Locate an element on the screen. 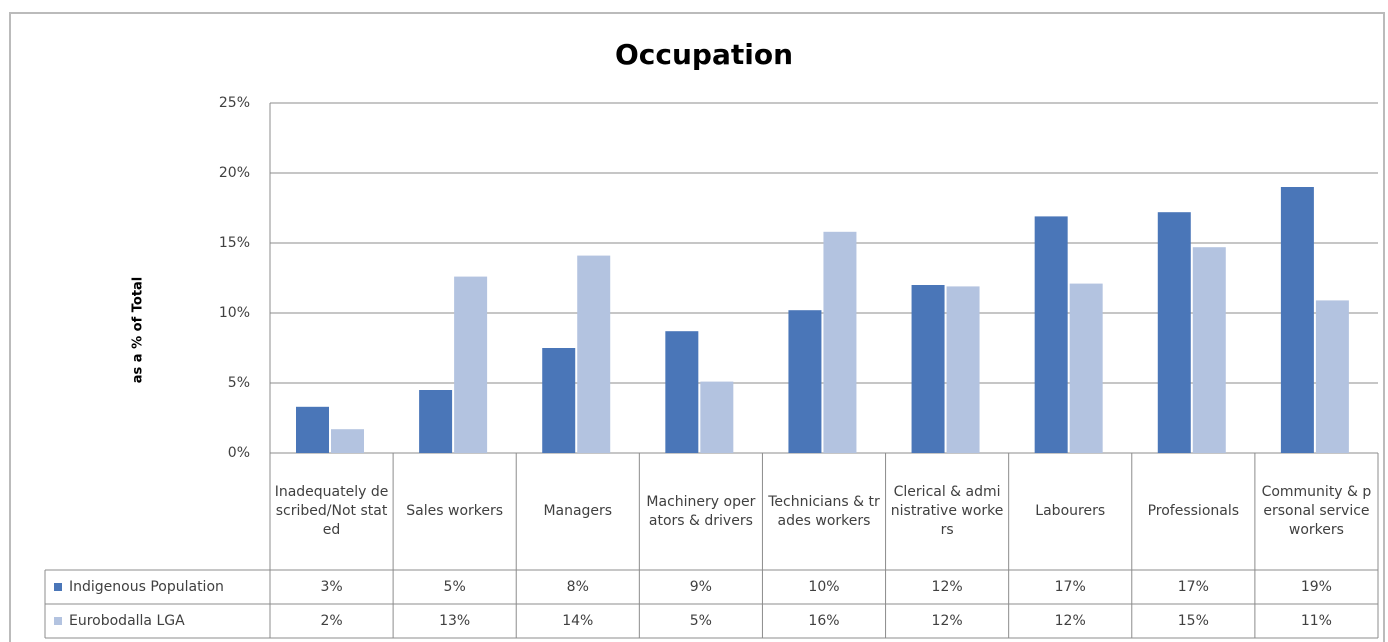 This screenshot has height=642, width=1388. y-tick-label: 20% is located at coordinates (234, 173).